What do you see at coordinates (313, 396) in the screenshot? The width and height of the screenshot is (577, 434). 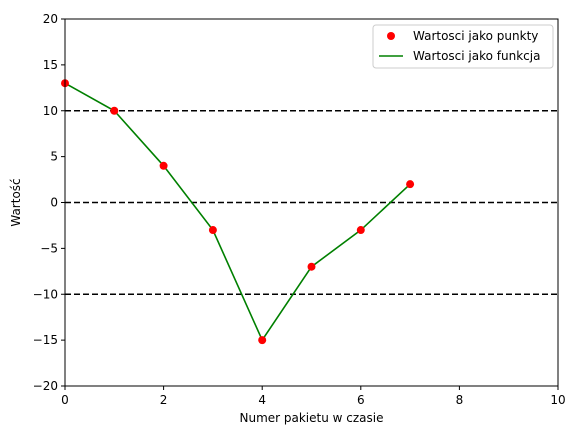 I see `x-axis-ticks: 0 2 4 6 8 10` at bounding box center [313, 396].